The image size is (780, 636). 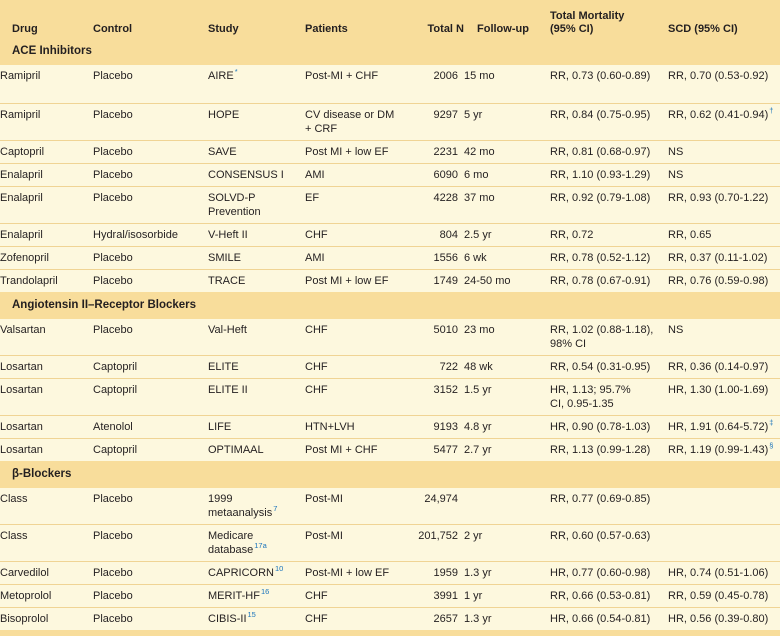 I want to click on cell-drug: Trandolapril, so click(x=46, y=280).